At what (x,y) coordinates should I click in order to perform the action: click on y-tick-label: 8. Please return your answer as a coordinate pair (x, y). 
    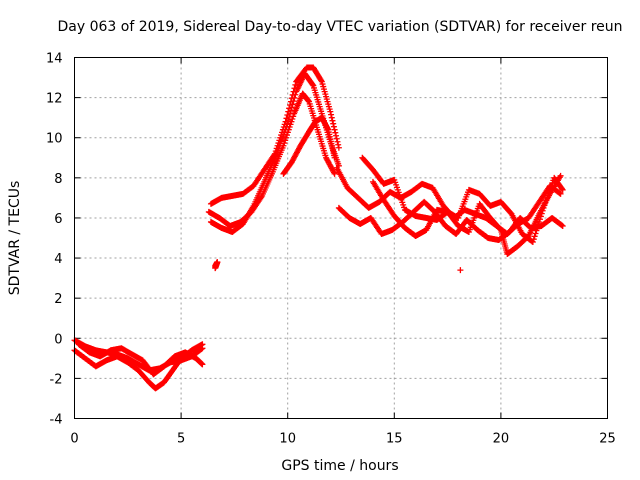
    Looking at the image, I should click on (58, 179).